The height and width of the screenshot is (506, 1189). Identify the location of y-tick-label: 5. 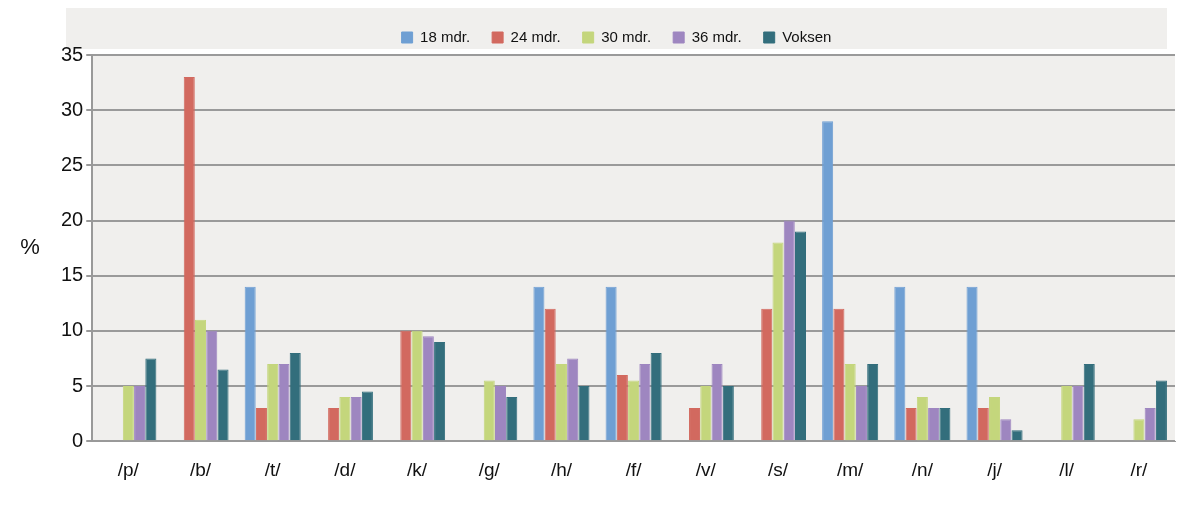
(78, 384).